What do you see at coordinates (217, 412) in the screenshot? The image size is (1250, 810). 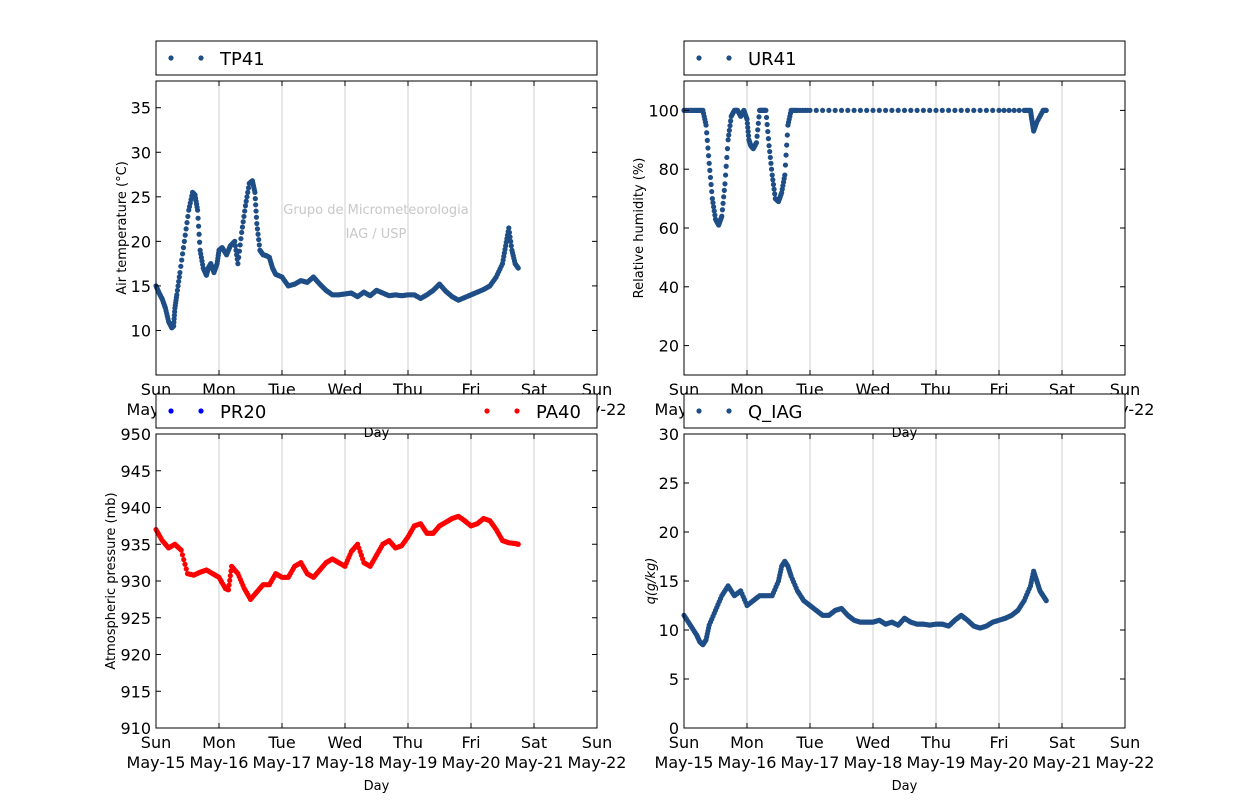 I see `legend-item-PR20: PR20` at bounding box center [217, 412].